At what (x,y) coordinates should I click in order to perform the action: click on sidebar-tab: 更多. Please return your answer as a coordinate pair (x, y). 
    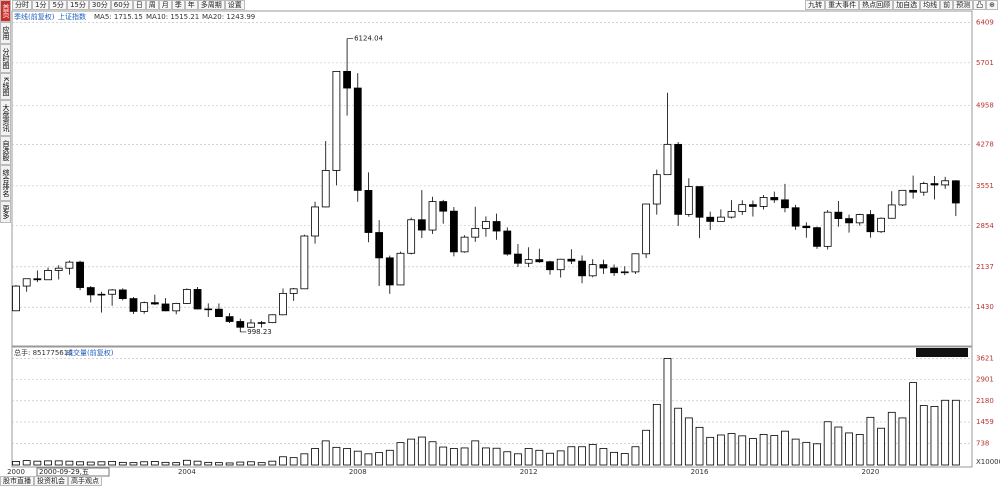
    Looking at the image, I should click on (5, 211).